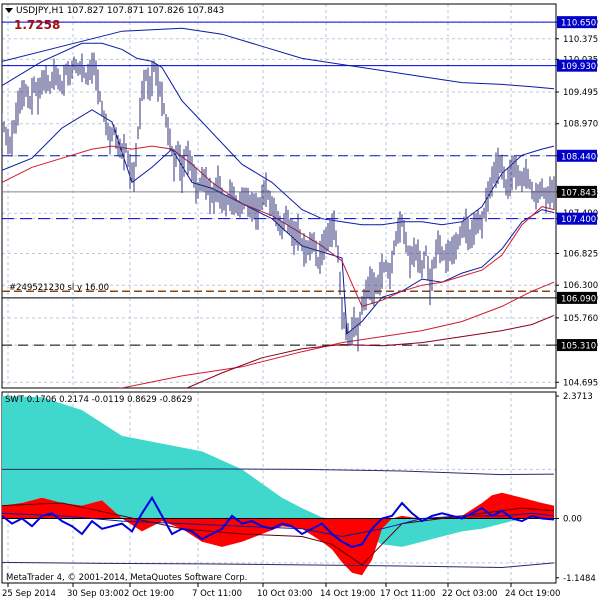 This screenshot has height=604, width=600. I want to click on price-tag-label: 110.650, so click(578, 24).